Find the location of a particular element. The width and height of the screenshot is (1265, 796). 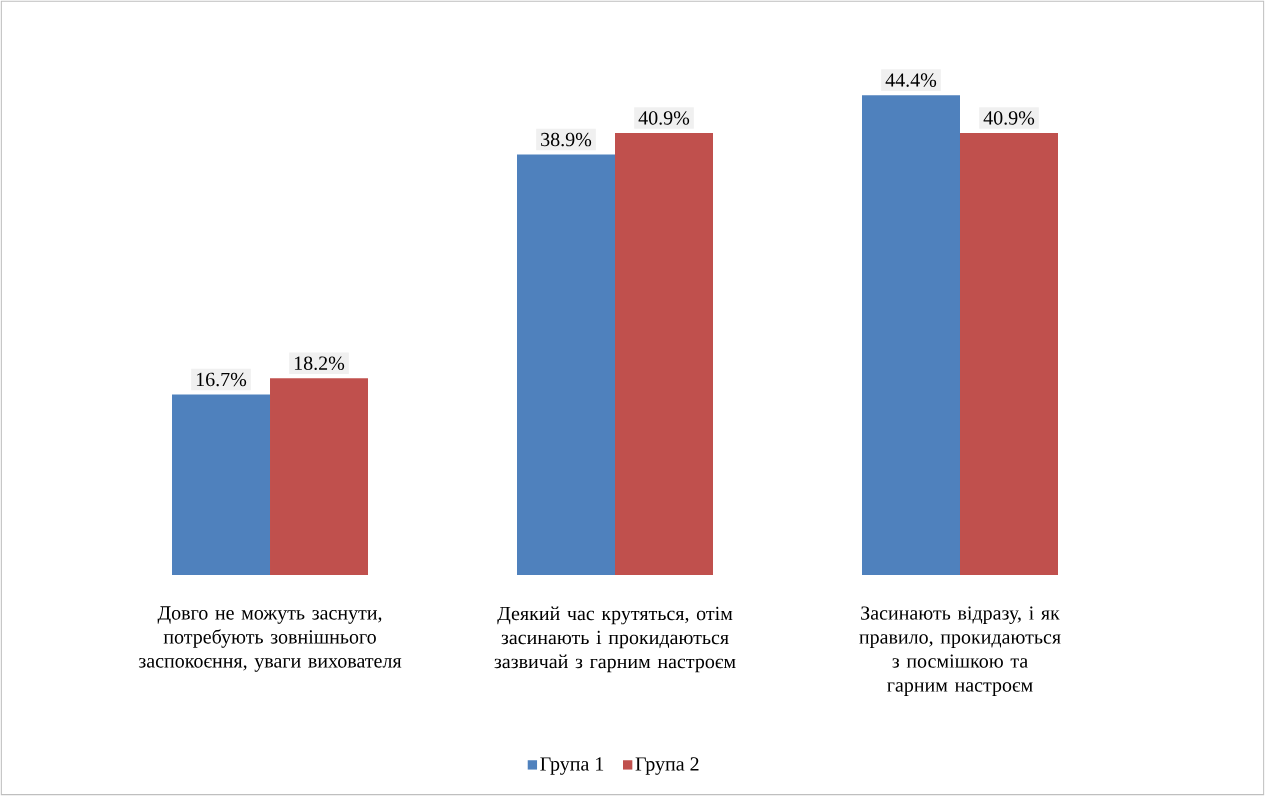

x-tick-label: Засинають відразу, і як правило, прокидаються з посмішкою та гарним настроєм is located at coordinates (960, 651).